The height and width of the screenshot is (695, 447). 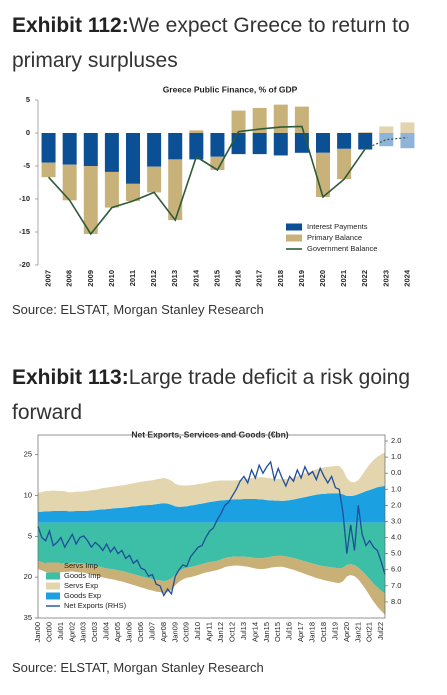 I want to click on y2-tick-label: 7.0, so click(x=396, y=585).